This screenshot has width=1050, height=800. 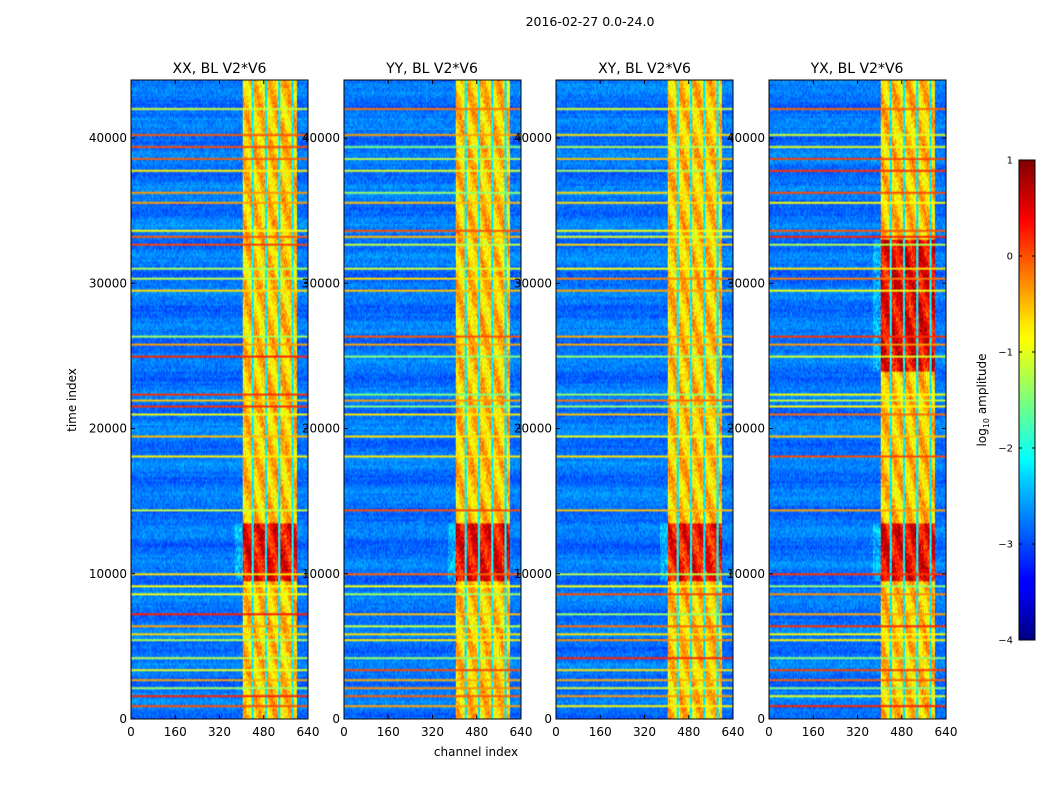 What do you see at coordinates (1005, 353) in the screenshot?
I see `colorbar-tick-label: −1` at bounding box center [1005, 353].